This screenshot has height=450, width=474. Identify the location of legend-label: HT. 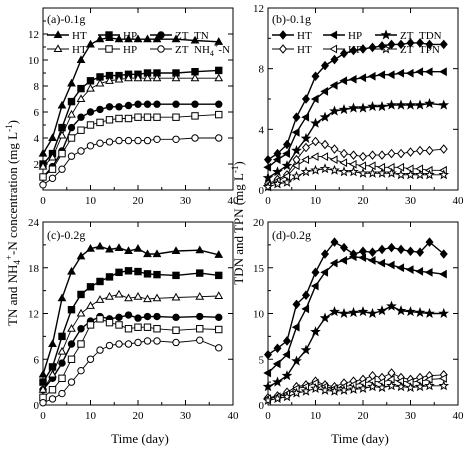
(79, 36).